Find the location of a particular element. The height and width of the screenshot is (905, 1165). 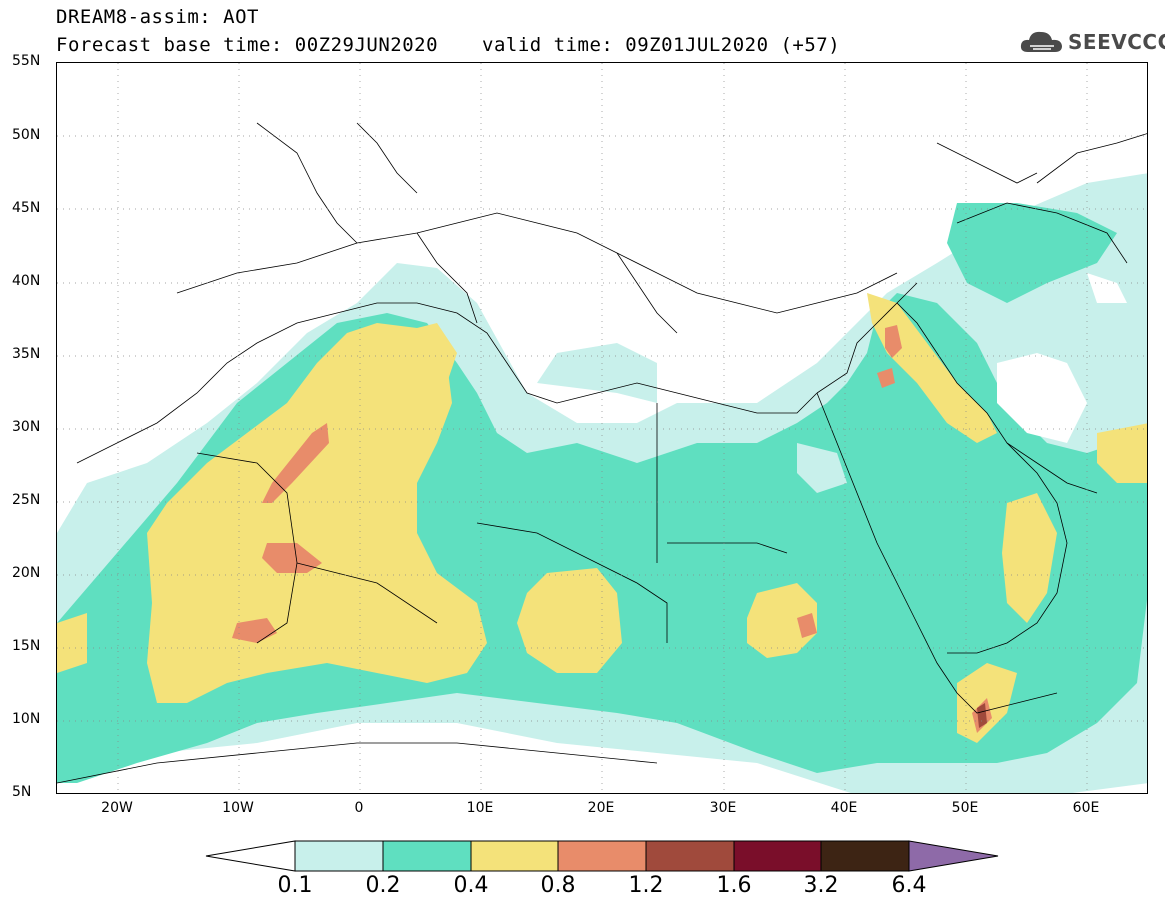

clean-air-patches is located at coordinates (832, 383).